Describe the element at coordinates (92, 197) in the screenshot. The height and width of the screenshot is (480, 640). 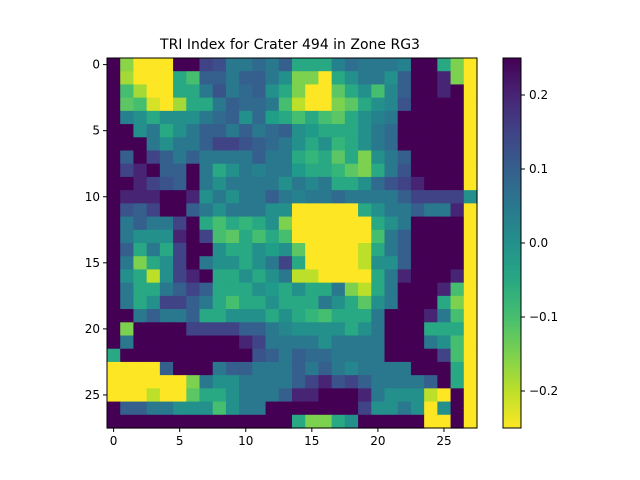
I see `y-tick-label: 10` at that location.